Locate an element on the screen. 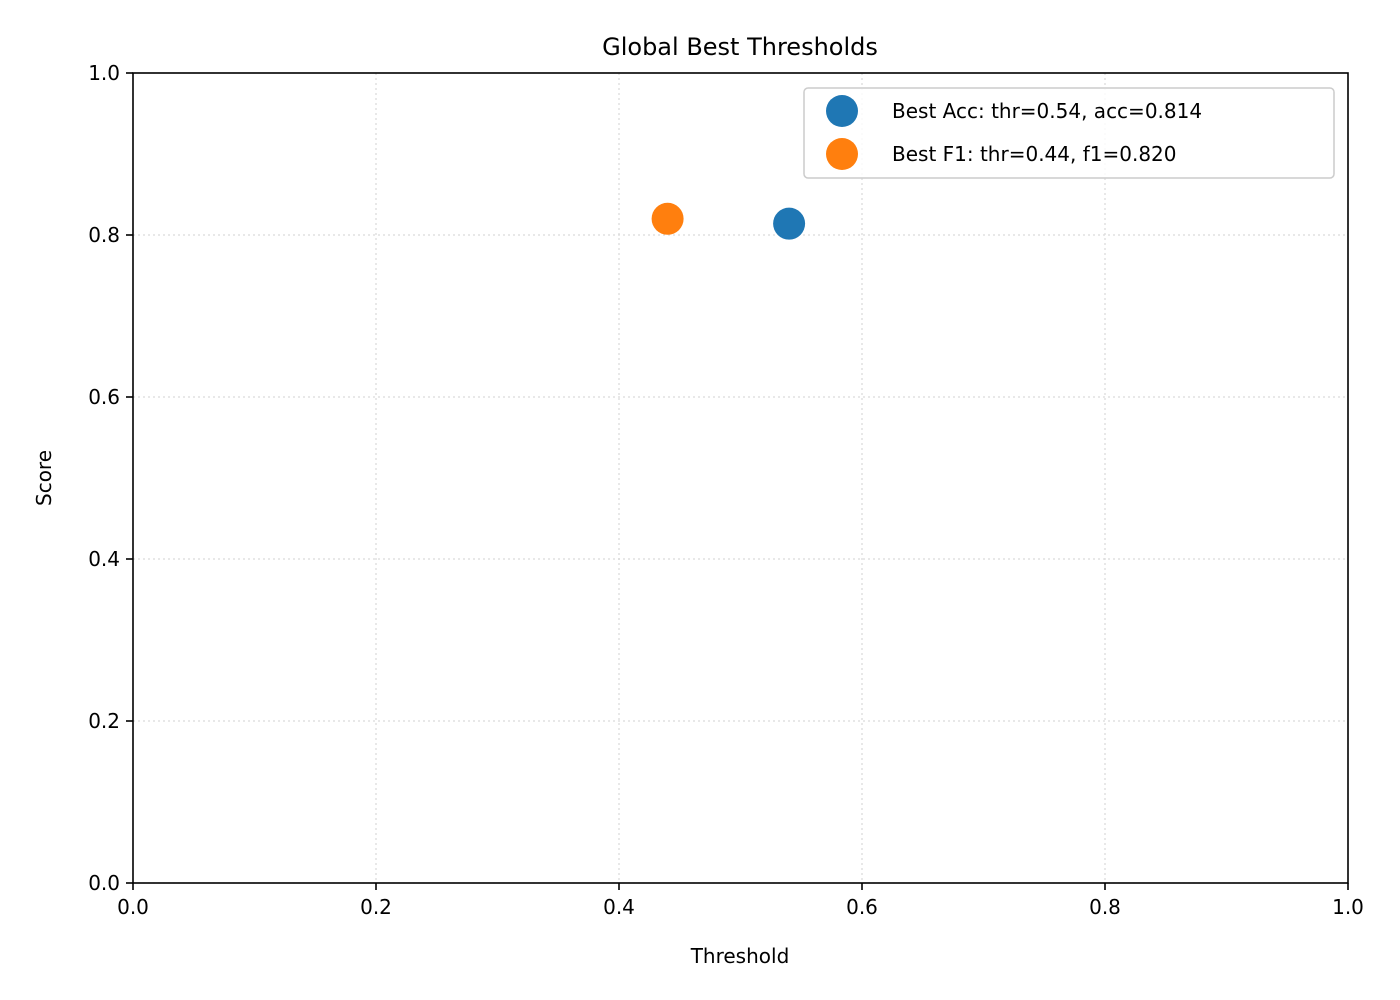 This screenshot has height=1000, width=1400. legend-label-best-acc: Best Acc: thr=0.54, acc=0.814 is located at coordinates (1047, 111).